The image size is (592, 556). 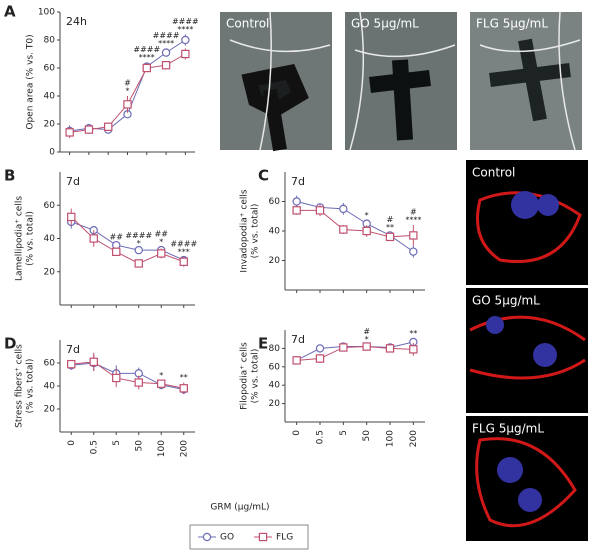 What do you see at coordinates (239, 508) in the screenshot?
I see `x-axis-label: GRM (μg/mL)` at bounding box center [239, 508].